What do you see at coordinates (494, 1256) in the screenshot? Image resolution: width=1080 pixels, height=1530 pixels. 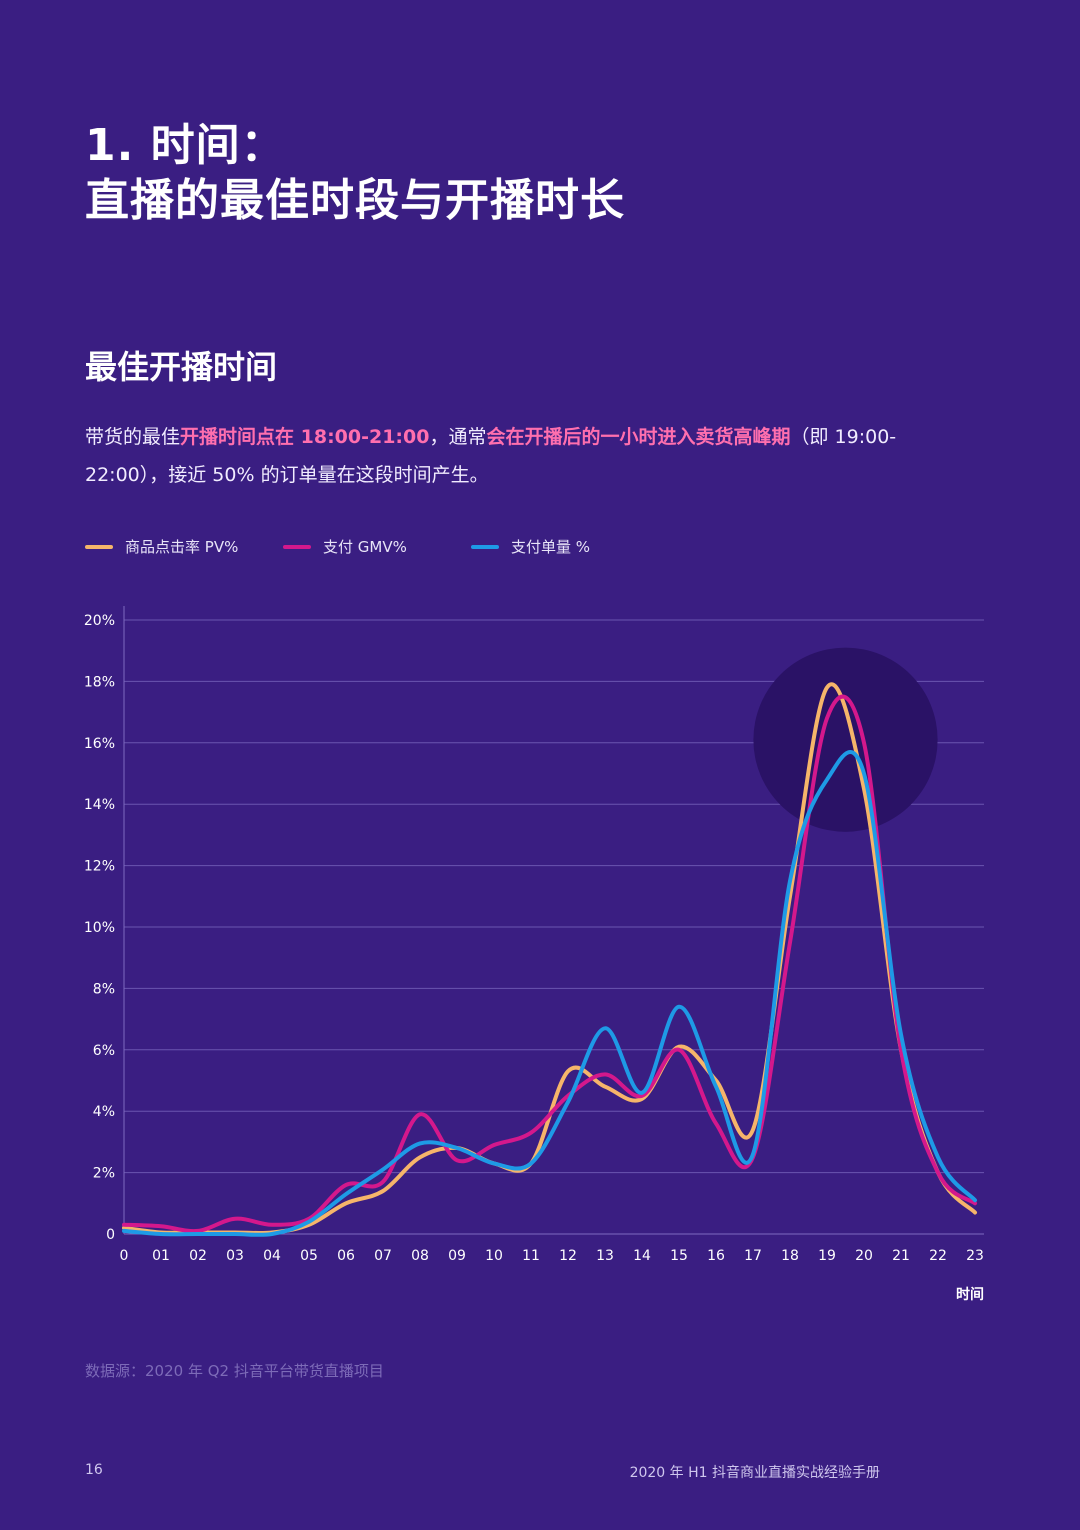 I see `x-tick-label: 10` at bounding box center [494, 1256].